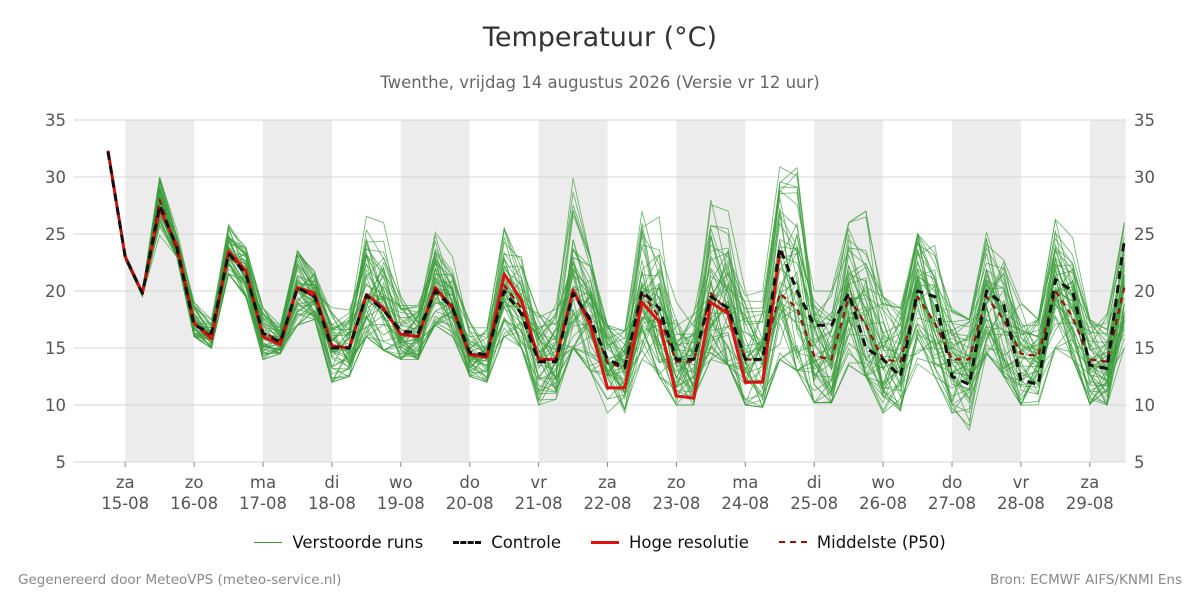 This screenshot has width=1200, height=600. What do you see at coordinates (194, 503) in the screenshot?
I see `x-tick-date: 16-08` at bounding box center [194, 503].